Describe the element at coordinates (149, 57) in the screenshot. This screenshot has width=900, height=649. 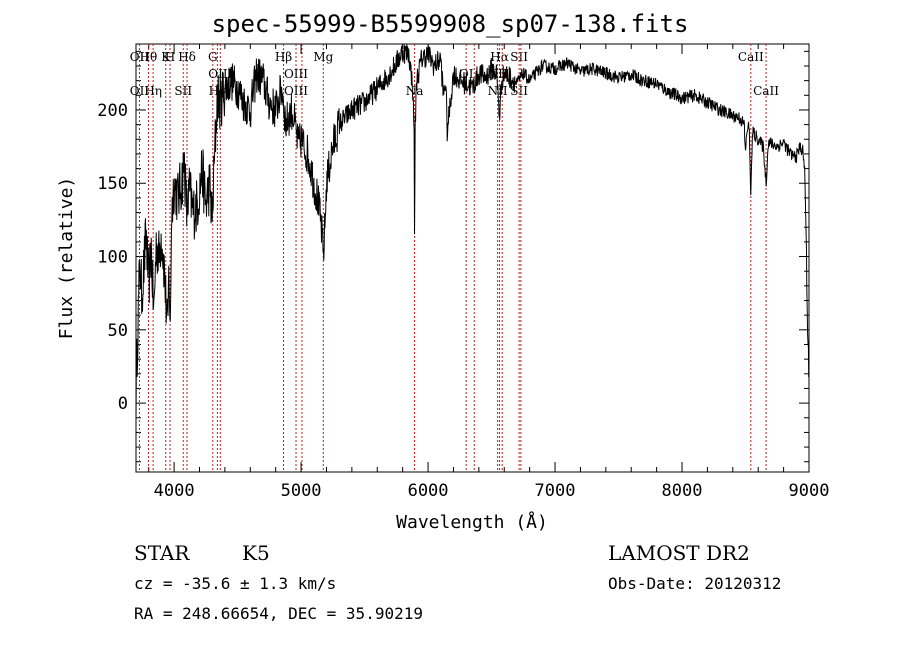
I see `spectral-line-label: Hθ` at that location.